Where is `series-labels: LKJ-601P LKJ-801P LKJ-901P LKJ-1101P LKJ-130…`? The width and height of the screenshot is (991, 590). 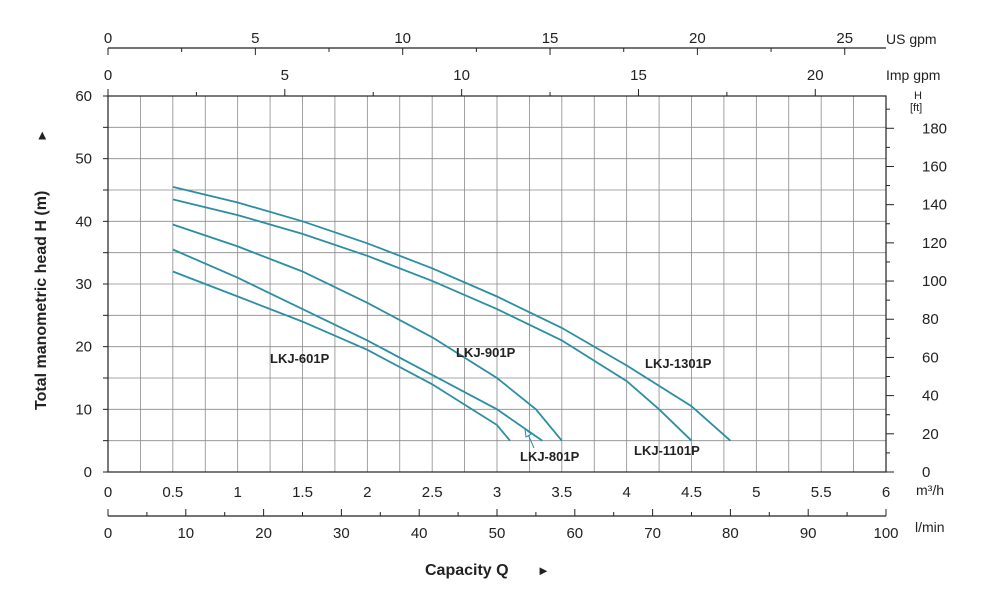
series-labels: LKJ-601P LKJ-801P LKJ-901P LKJ-1101P LKJ-130… is located at coordinates (491, 404).